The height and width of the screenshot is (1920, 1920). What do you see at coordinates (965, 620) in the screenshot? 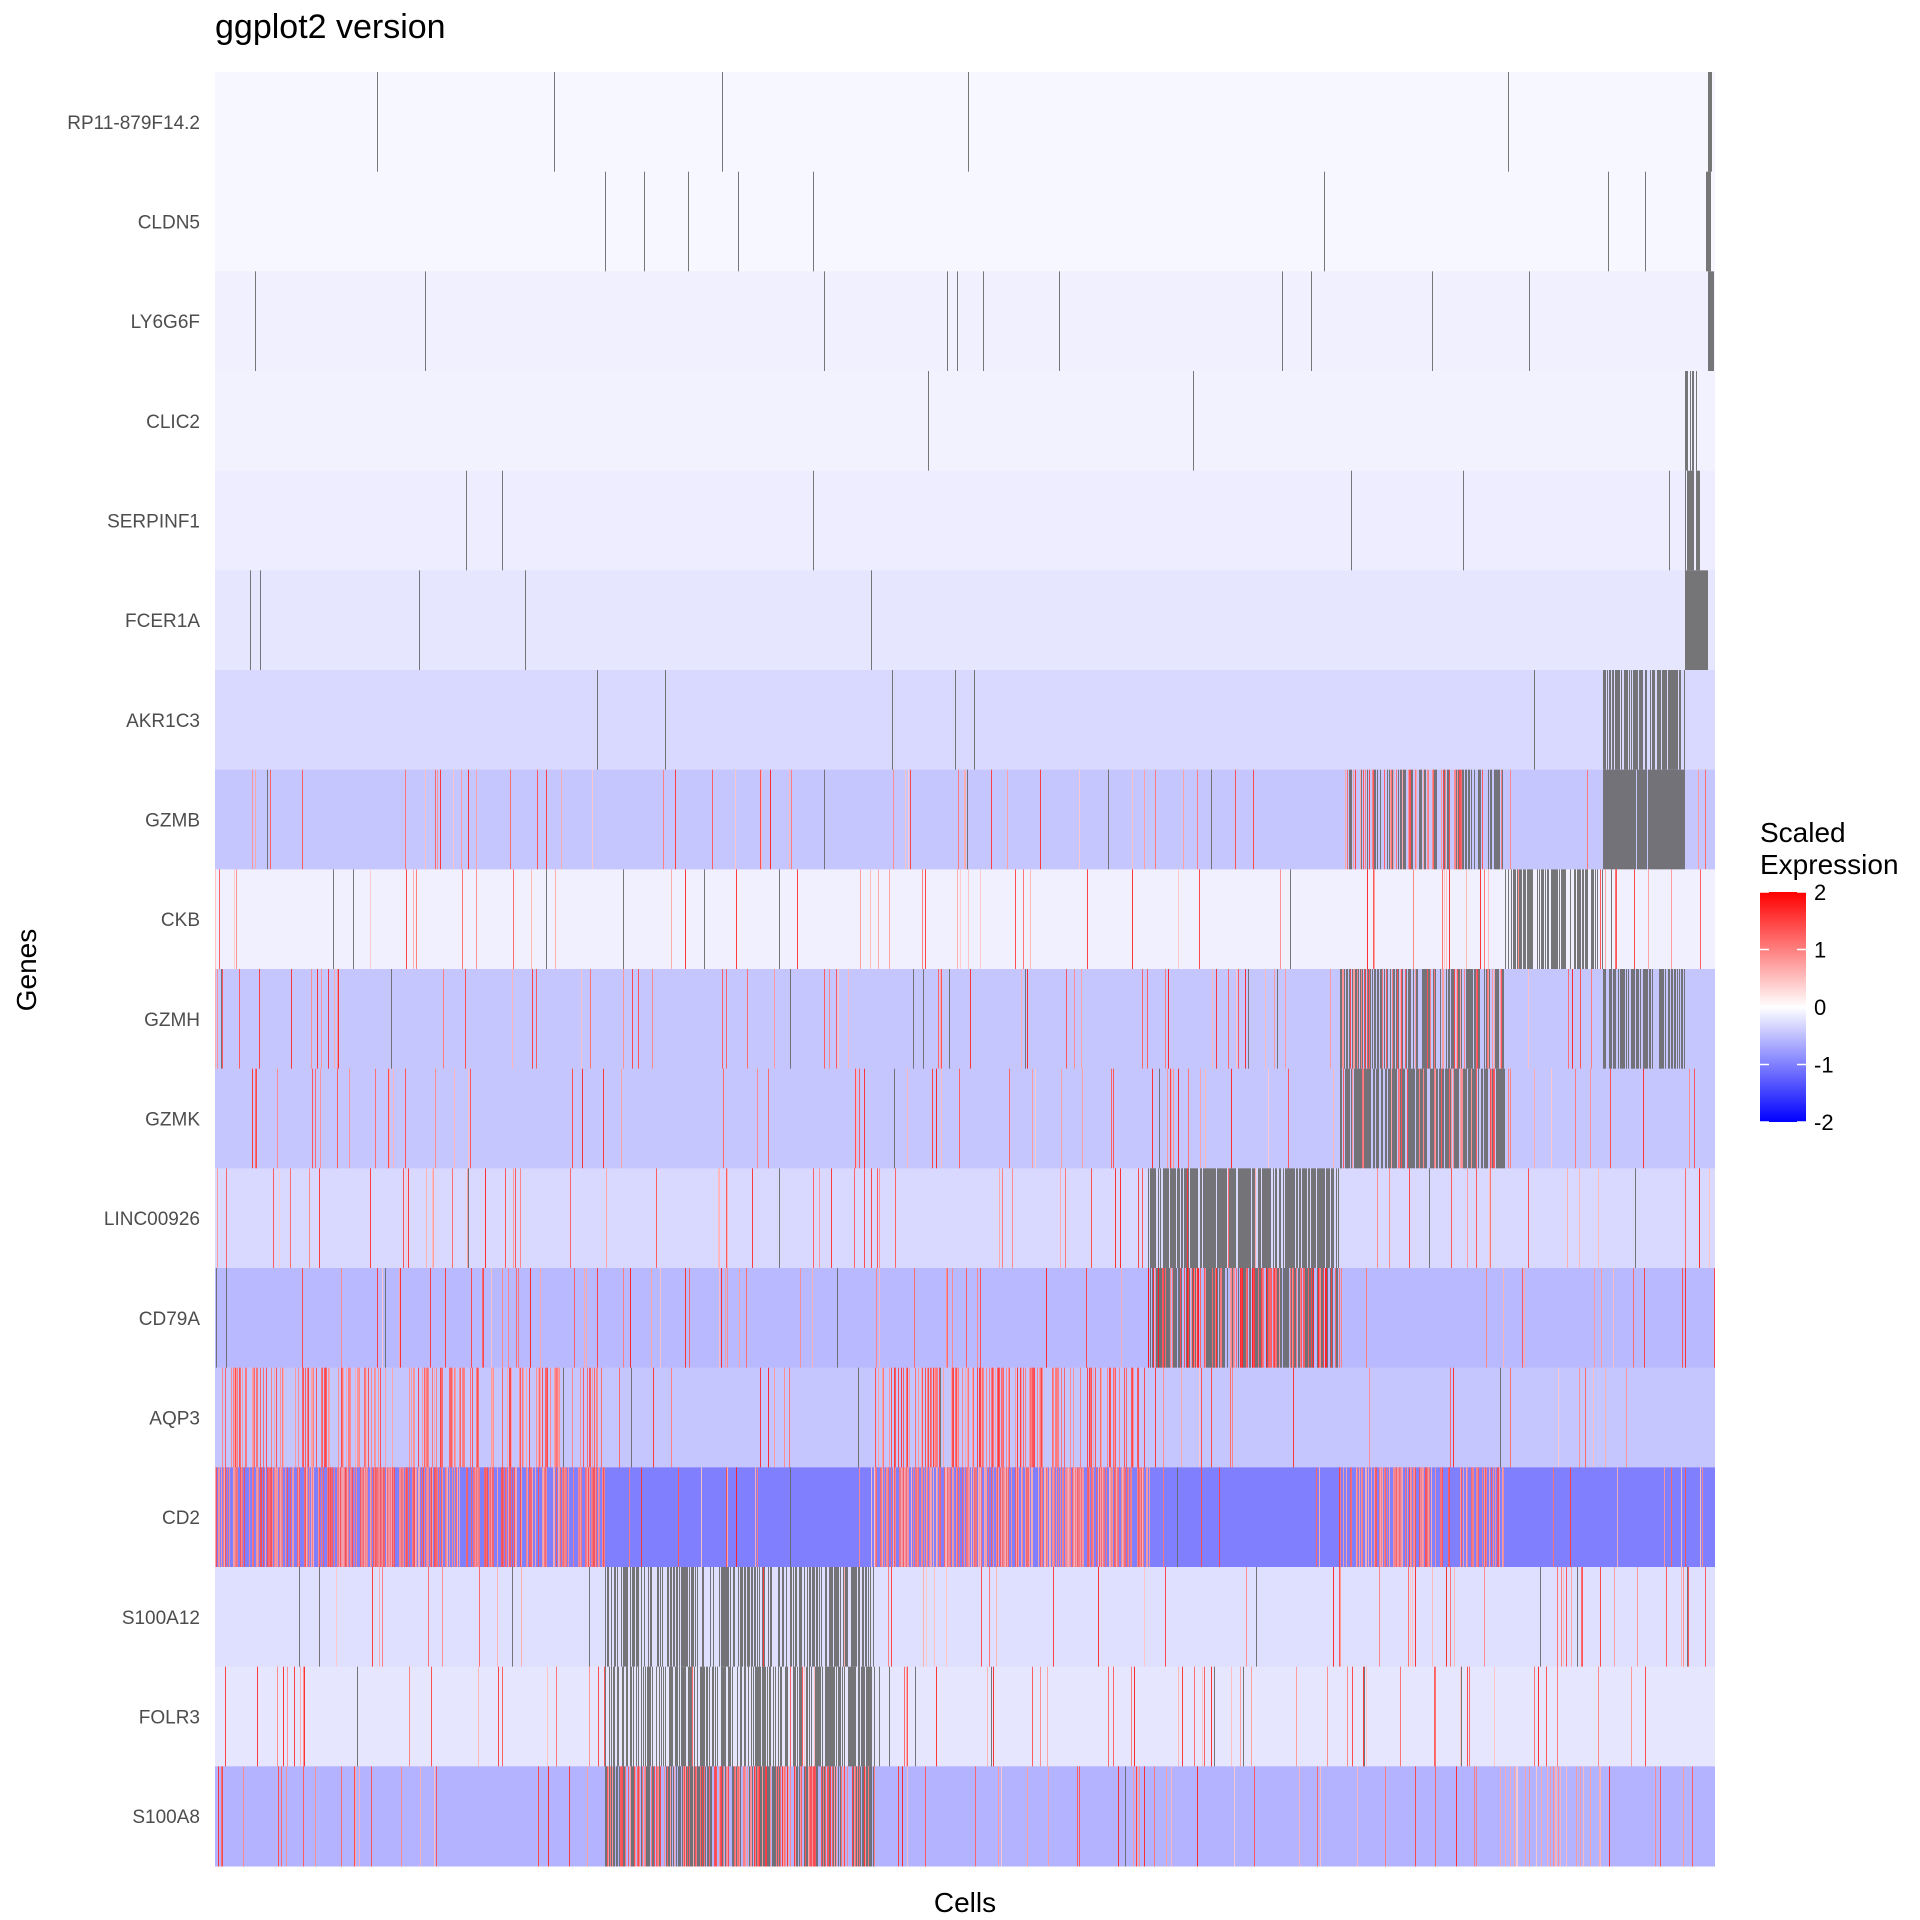
I see `heatmap-row-FCER1A` at bounding box center [965, 620].